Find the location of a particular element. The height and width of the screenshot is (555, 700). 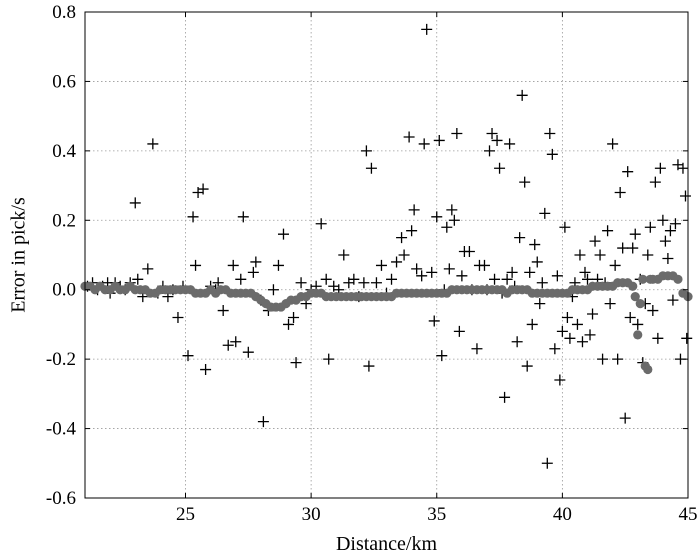

y-tick-label: 0.8 is located at coordinates (64, 12).